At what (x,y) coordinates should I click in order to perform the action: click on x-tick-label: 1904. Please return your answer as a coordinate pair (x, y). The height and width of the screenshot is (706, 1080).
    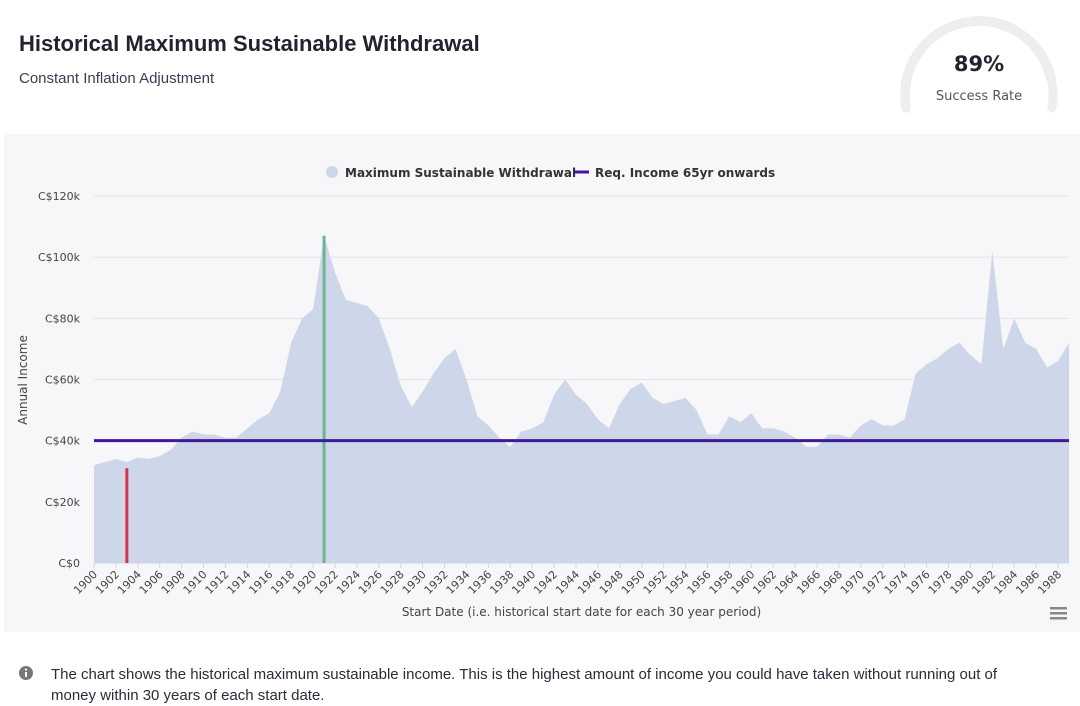
    Looking at the image, I should click on (129, 582).